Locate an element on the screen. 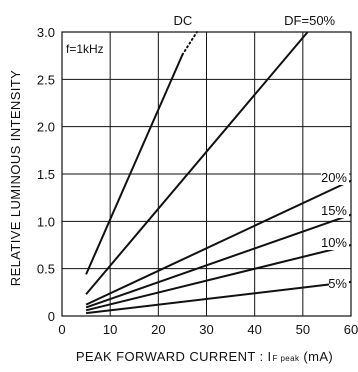 This screenshot has width=358, height=372. y-tick-label: 0.5 is located at coordinates (46, 269).